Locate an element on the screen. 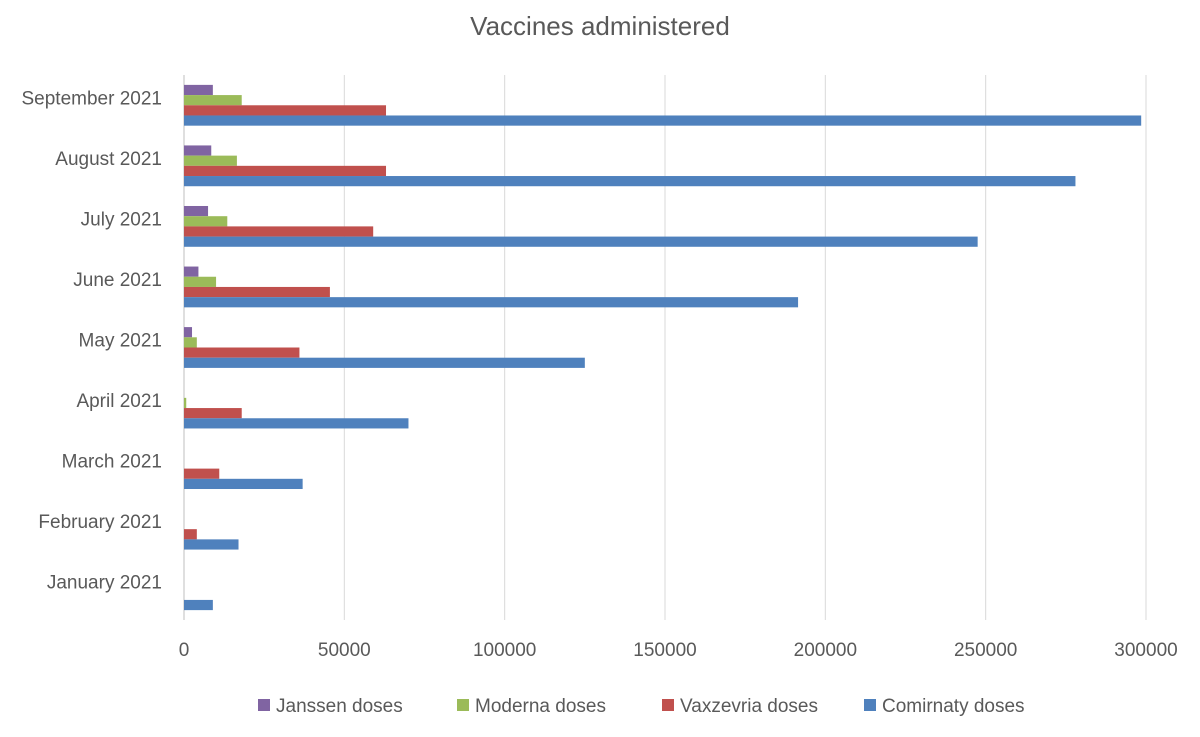 The width and height of the screenshot is (1200, 737). x-tick-label: 150000 is located at coordinates (664, 650).